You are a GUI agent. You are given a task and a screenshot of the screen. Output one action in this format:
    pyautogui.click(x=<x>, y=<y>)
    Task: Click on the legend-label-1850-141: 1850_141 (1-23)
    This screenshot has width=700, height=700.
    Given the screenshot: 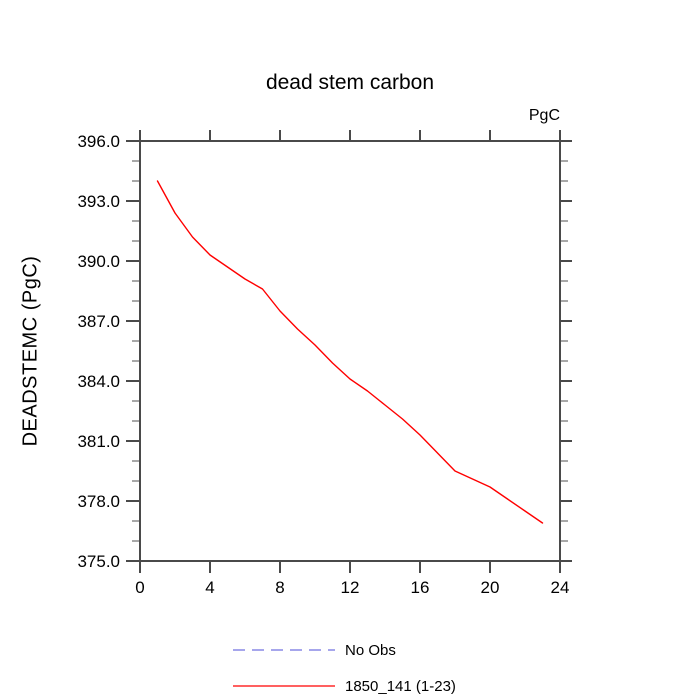 What is the action you would take?
    pyautogui.click(x=400, y=686)
    